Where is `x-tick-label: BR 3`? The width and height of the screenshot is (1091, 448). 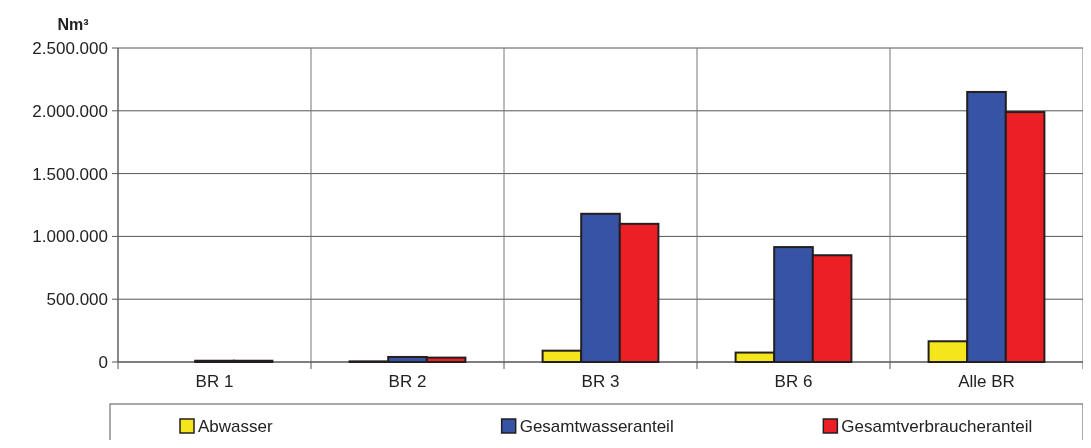 x-tick-label: BR 3 is located at coordinates (600, 381).